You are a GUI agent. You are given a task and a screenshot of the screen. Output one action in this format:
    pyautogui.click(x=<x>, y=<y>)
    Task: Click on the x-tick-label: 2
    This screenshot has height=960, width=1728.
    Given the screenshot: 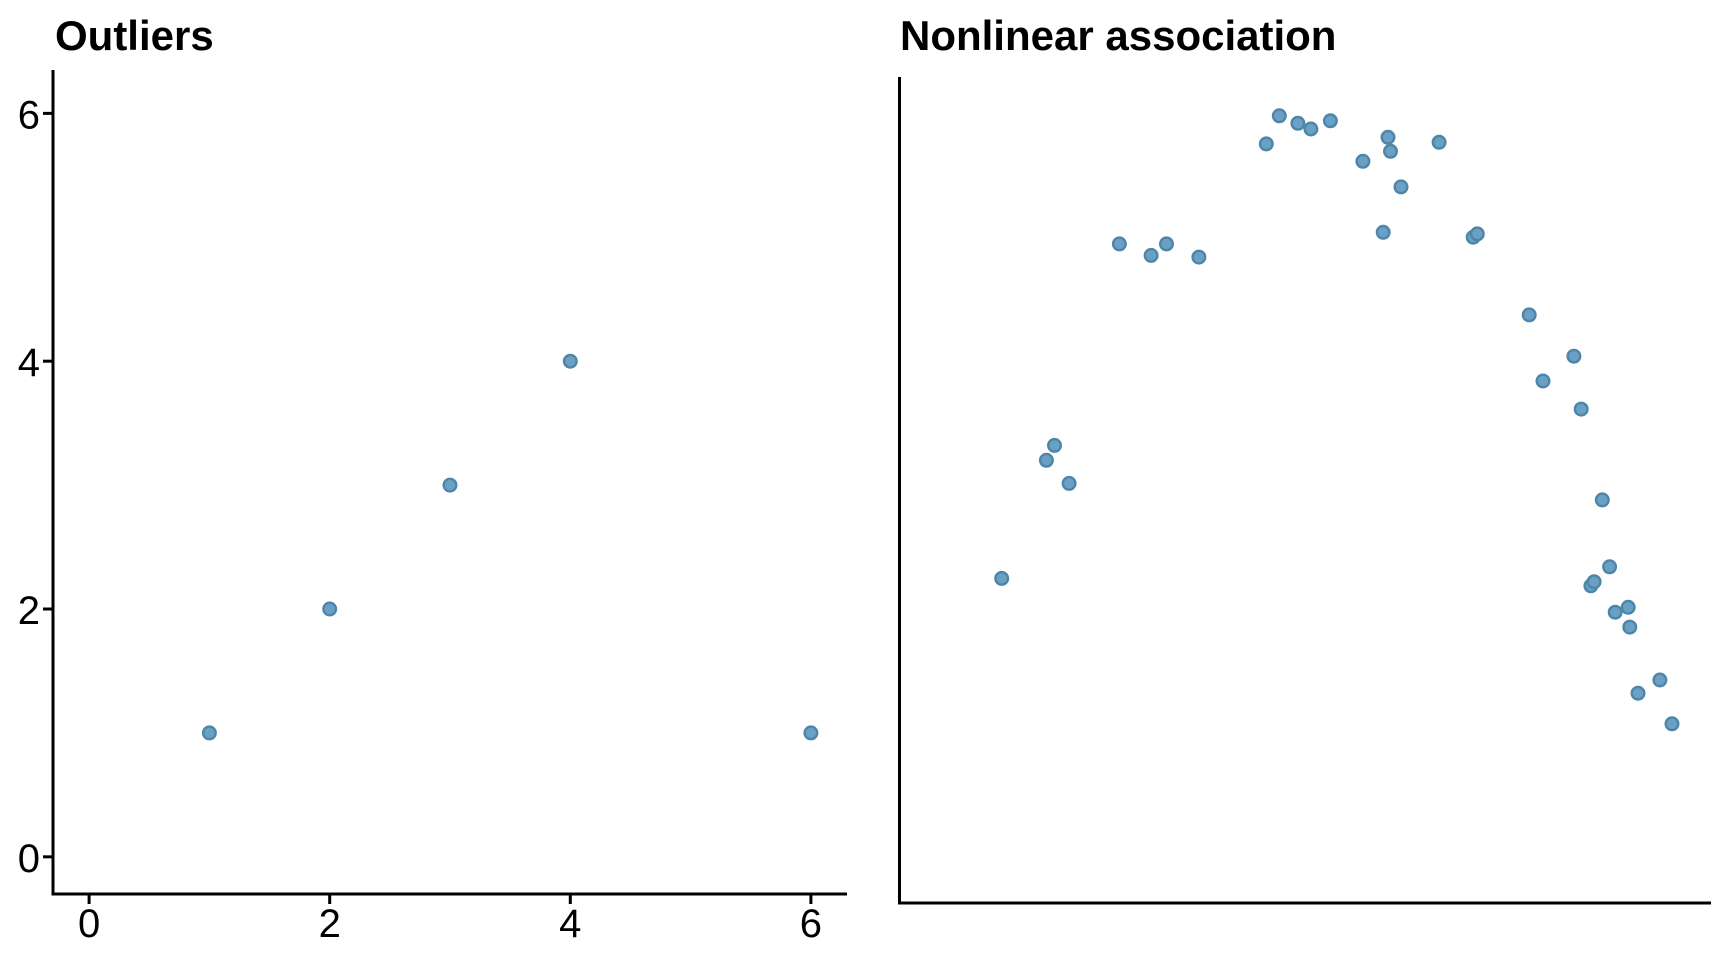 What is the action you would take?
    pyautogui.click(x=330, y=924)
    